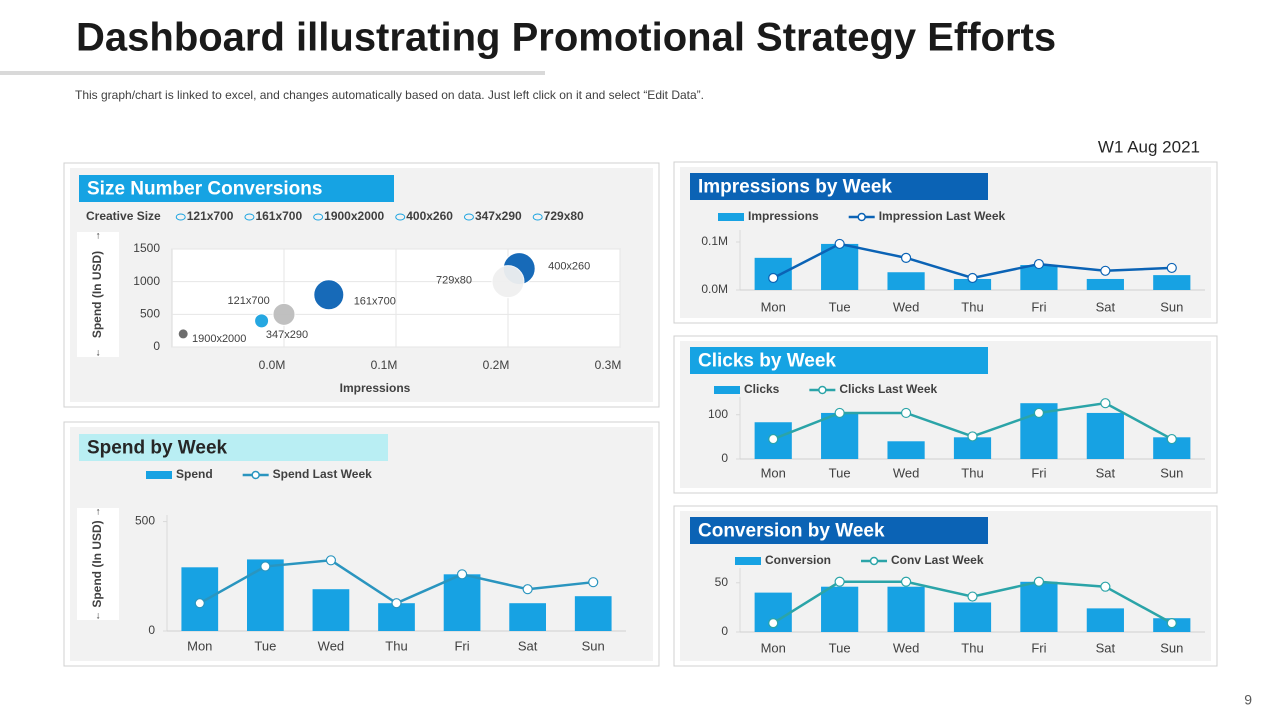  Describe the element at coordinates (146, 281) in the screenshot. I see `y-tick-label: 1000` at that location.